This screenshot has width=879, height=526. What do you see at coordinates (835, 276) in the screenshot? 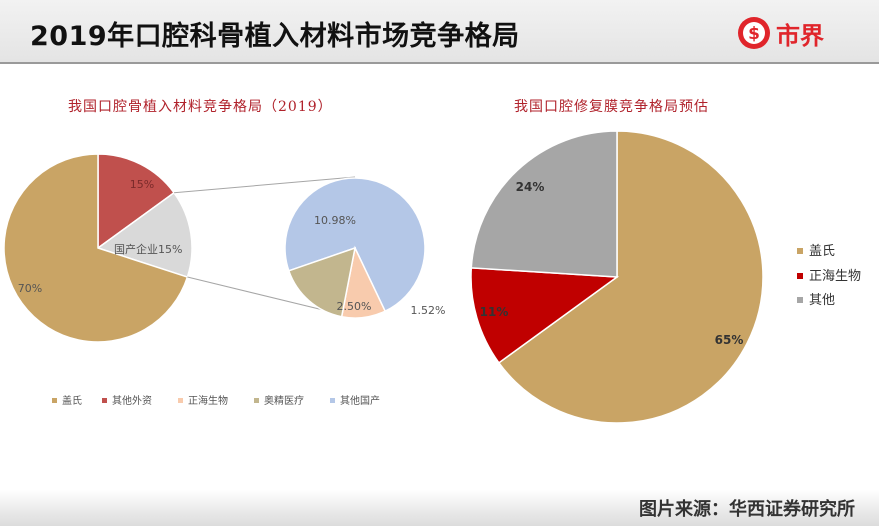
I see `legend3-label-1: 正海生物` at bounding box center [835, 276].